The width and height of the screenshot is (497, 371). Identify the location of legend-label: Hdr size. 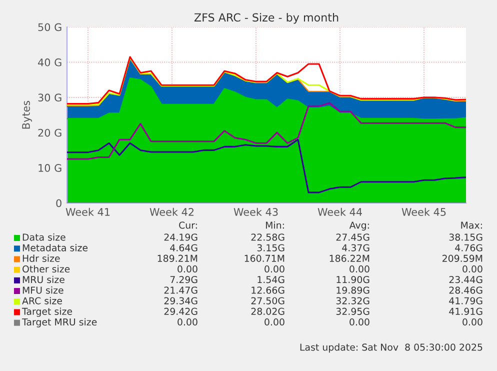
(41, 258).